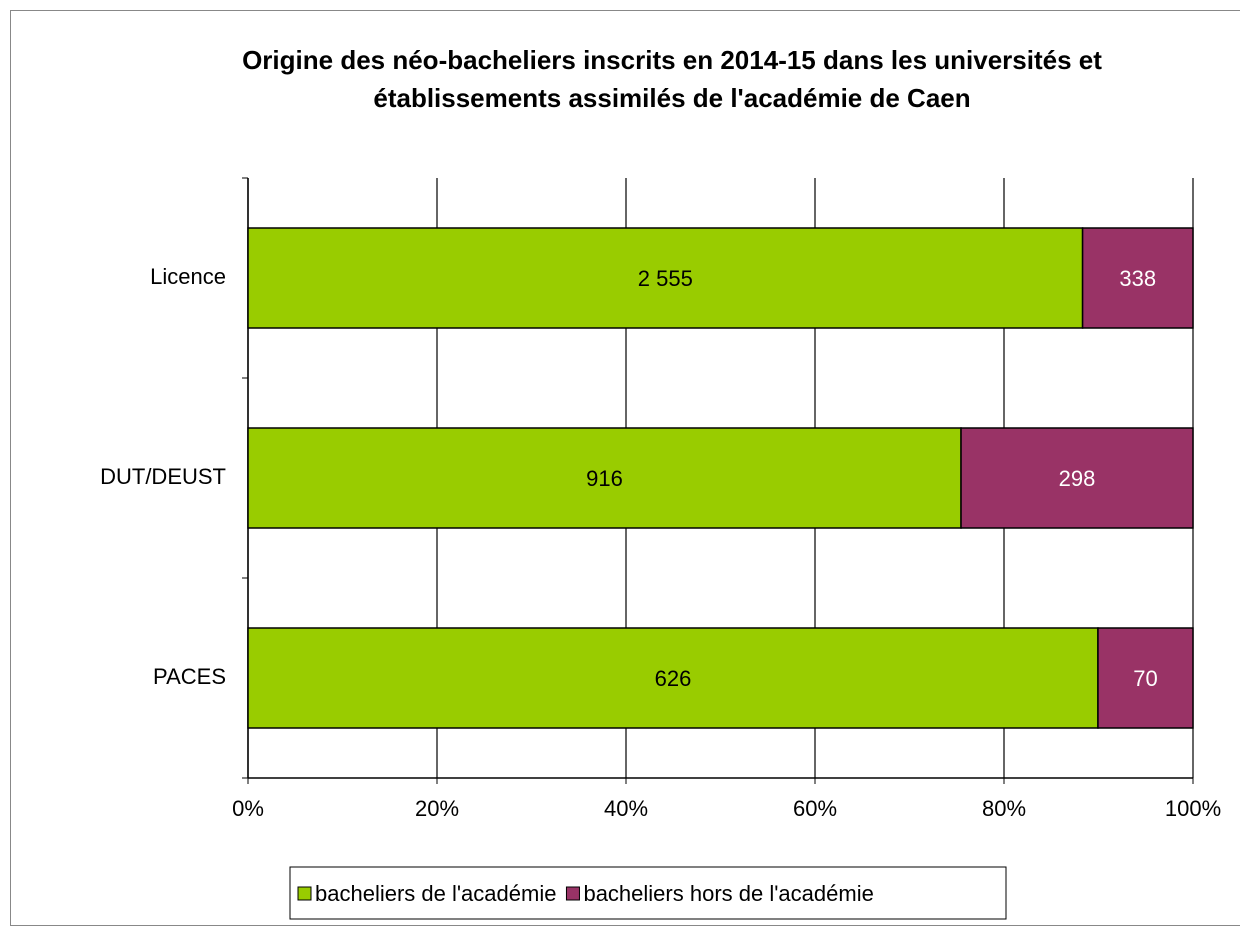 This screenshot has width=1240, height=932. I want to click on data-label: 338, so click(1137, 278).